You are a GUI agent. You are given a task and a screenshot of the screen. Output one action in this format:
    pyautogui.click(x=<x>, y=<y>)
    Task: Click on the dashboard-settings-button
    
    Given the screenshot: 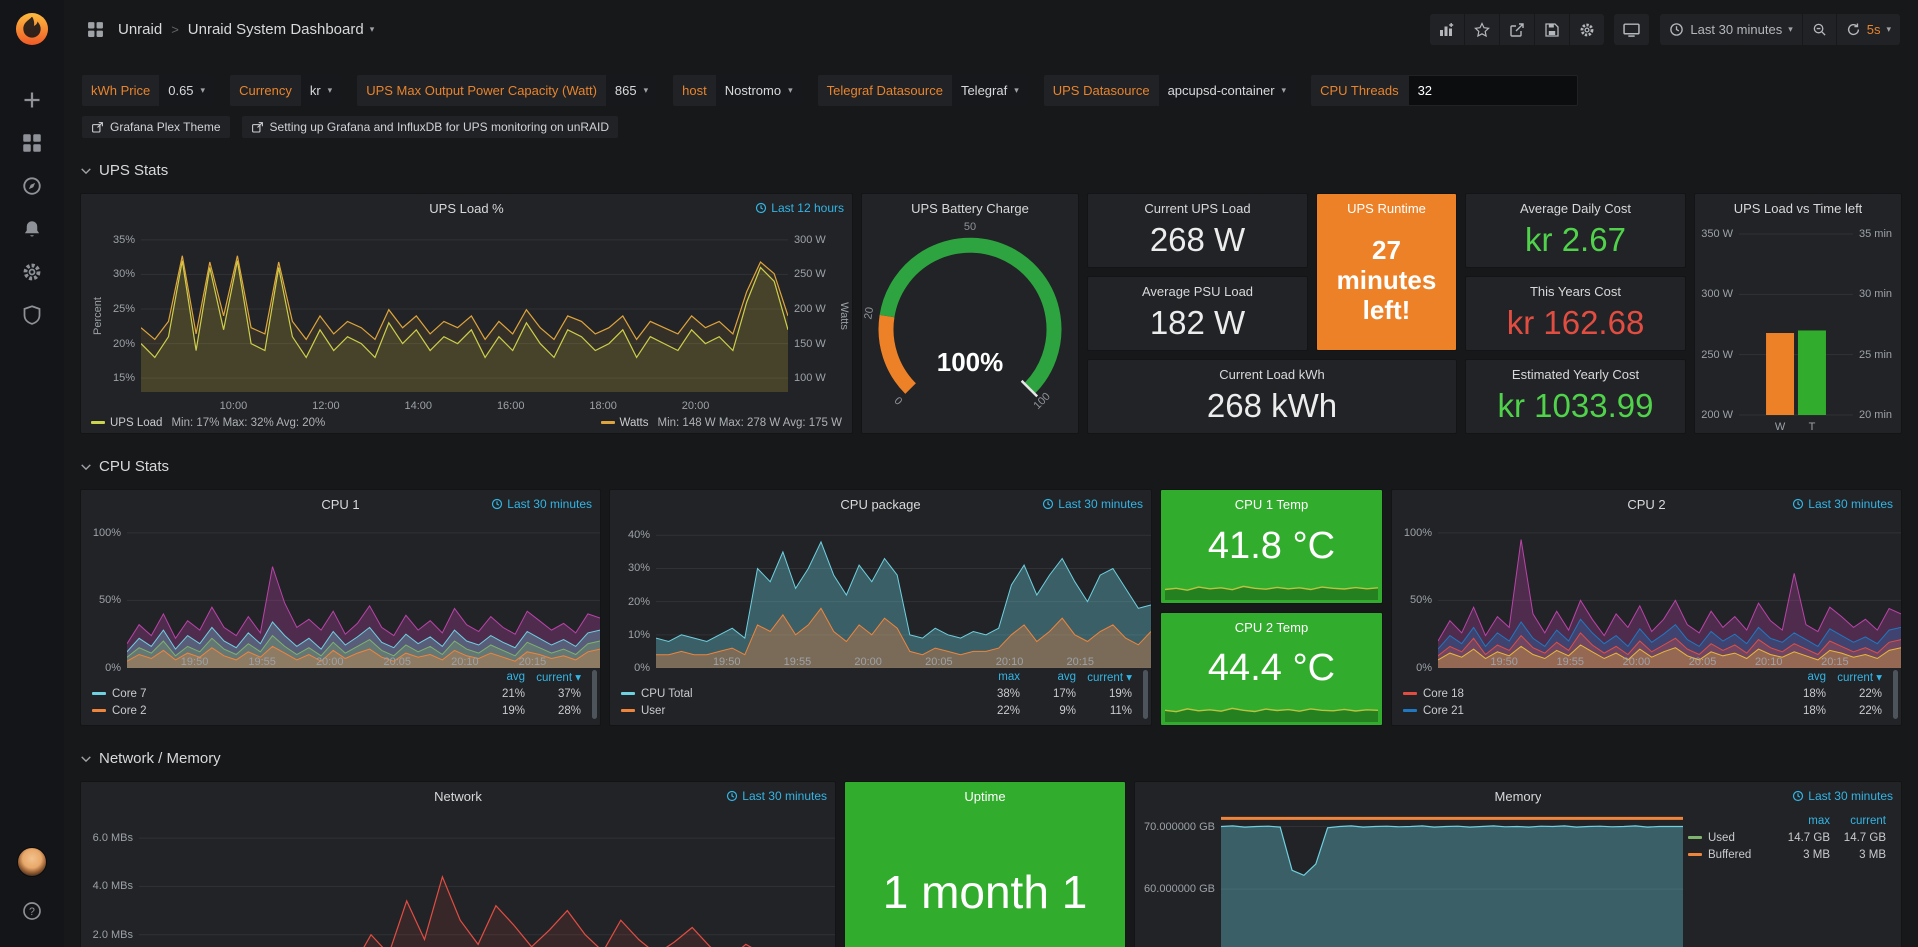 What is the action you would take?
    pyautogui.click(x=1587, y=29)
    